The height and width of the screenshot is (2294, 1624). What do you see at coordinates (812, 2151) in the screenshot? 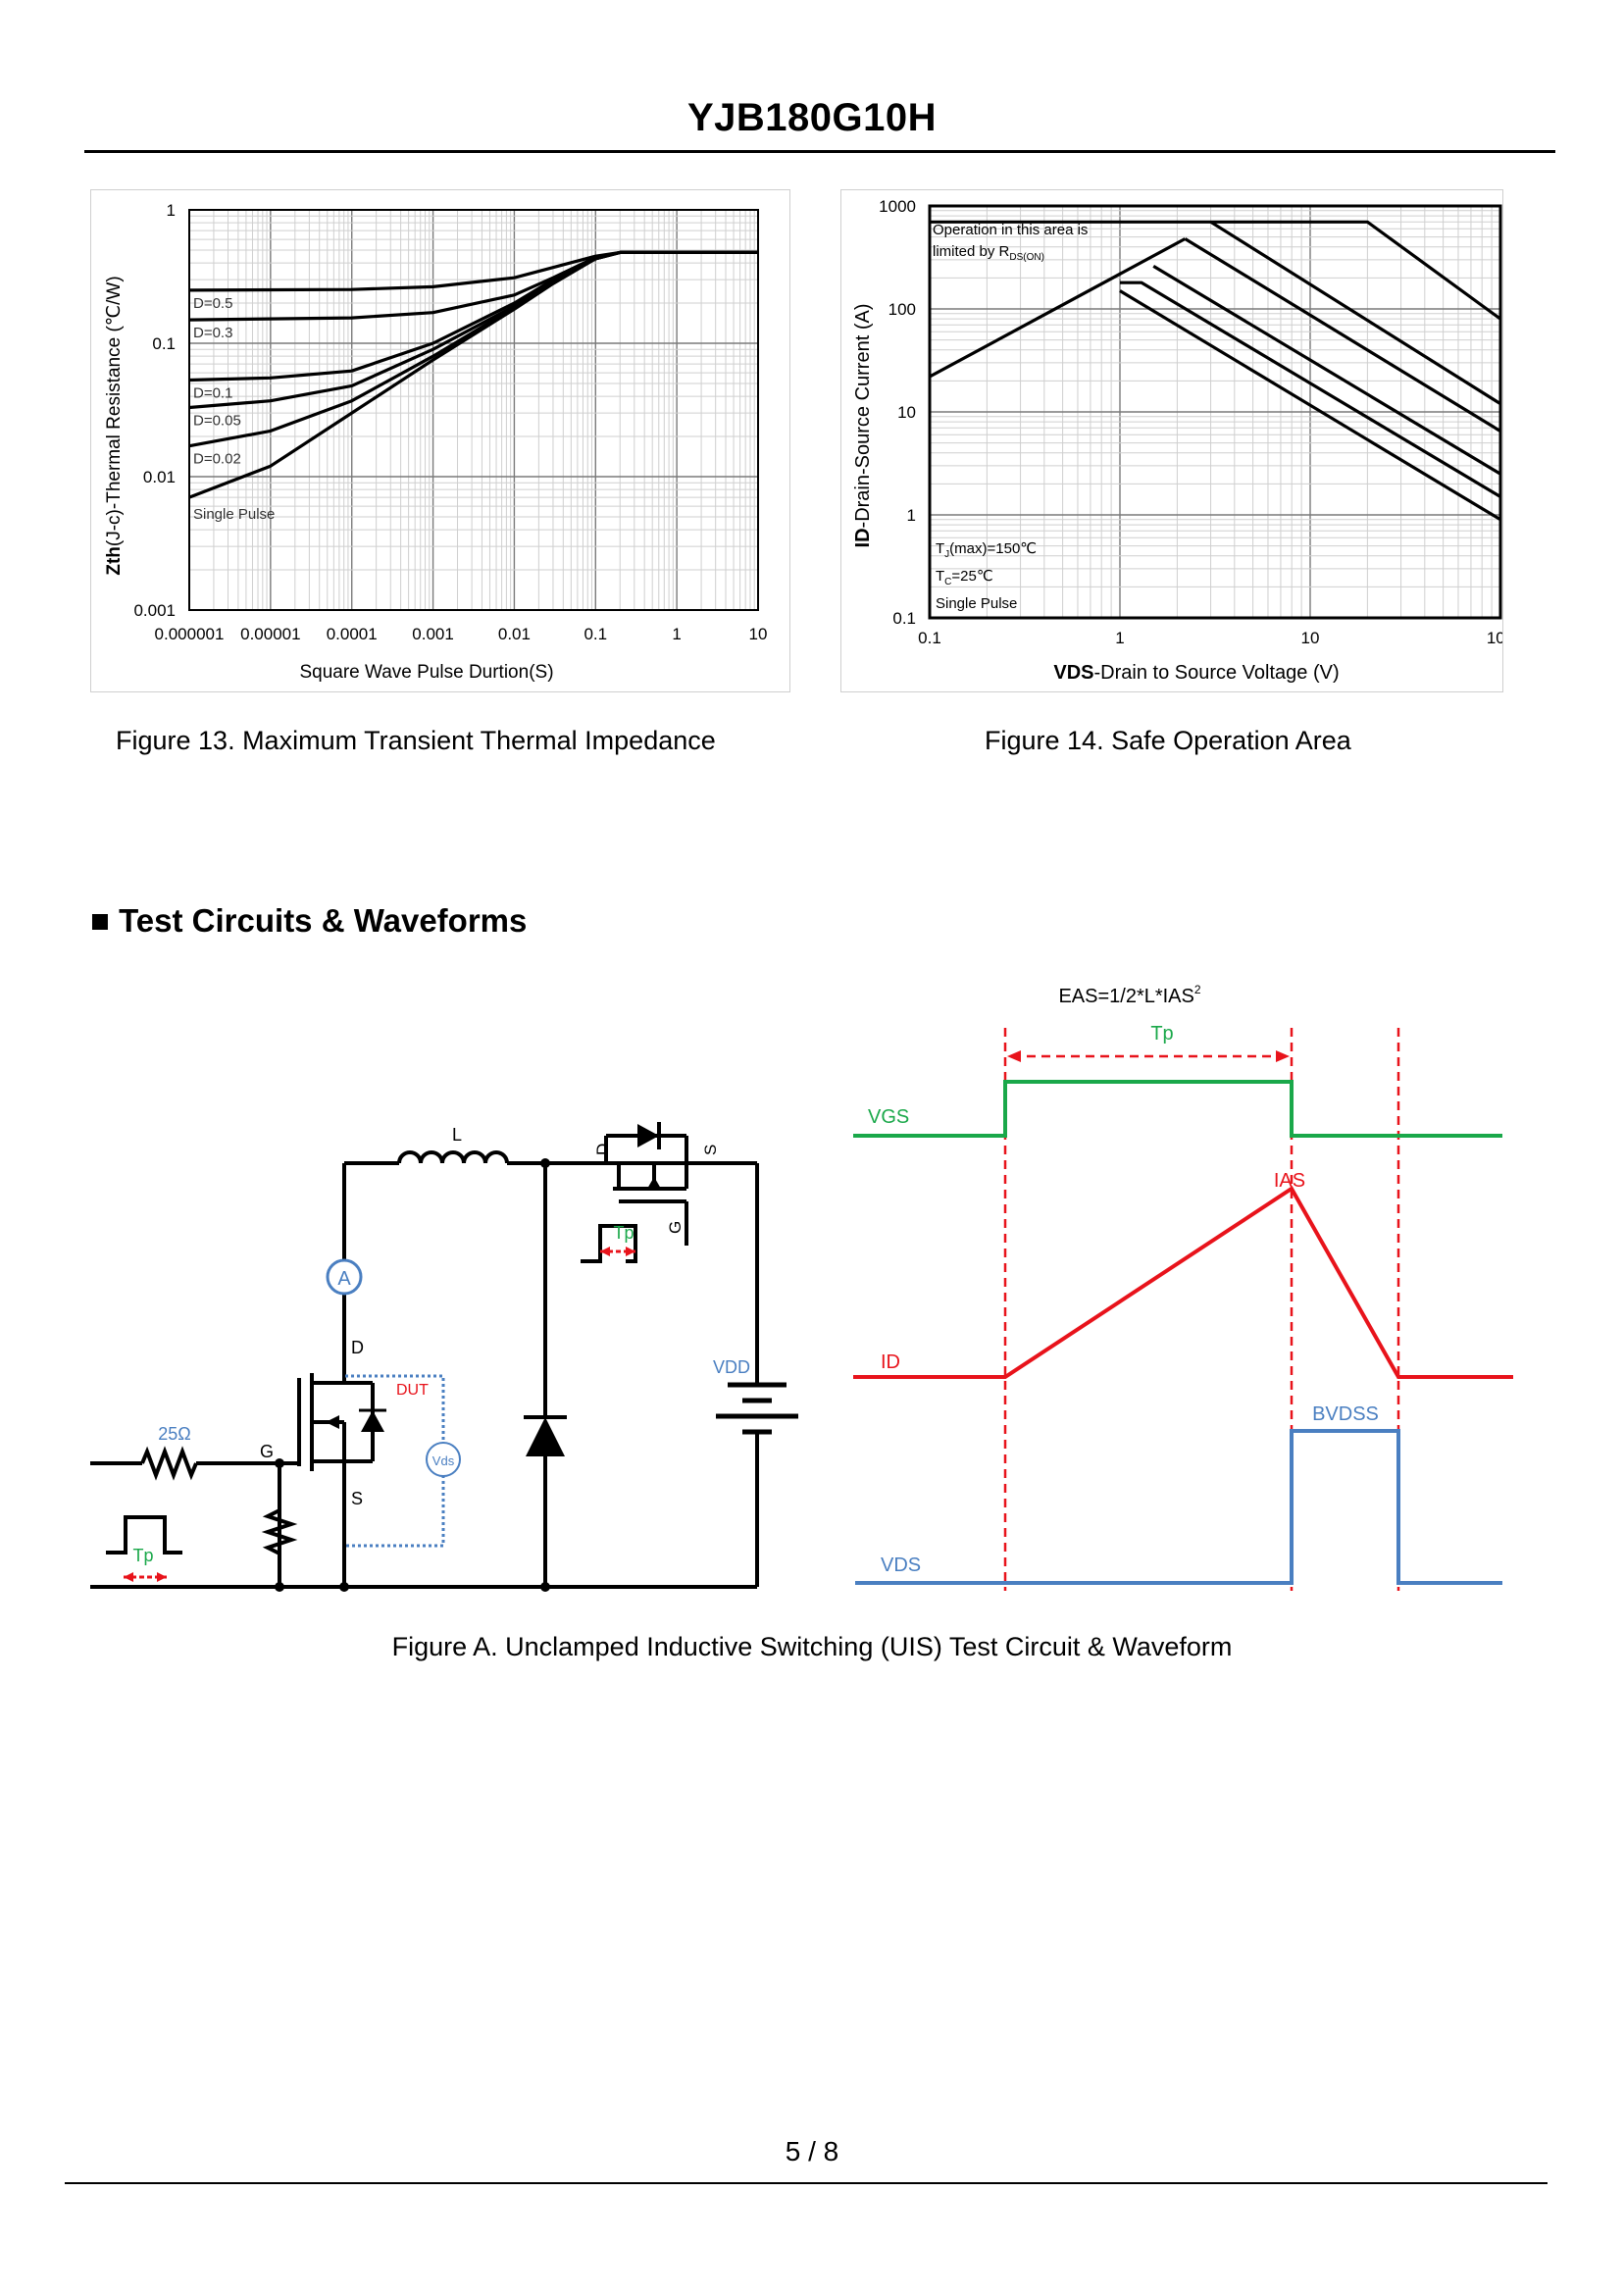
I see `page-number: 5 / 8` at bounding box center [812, 2151].